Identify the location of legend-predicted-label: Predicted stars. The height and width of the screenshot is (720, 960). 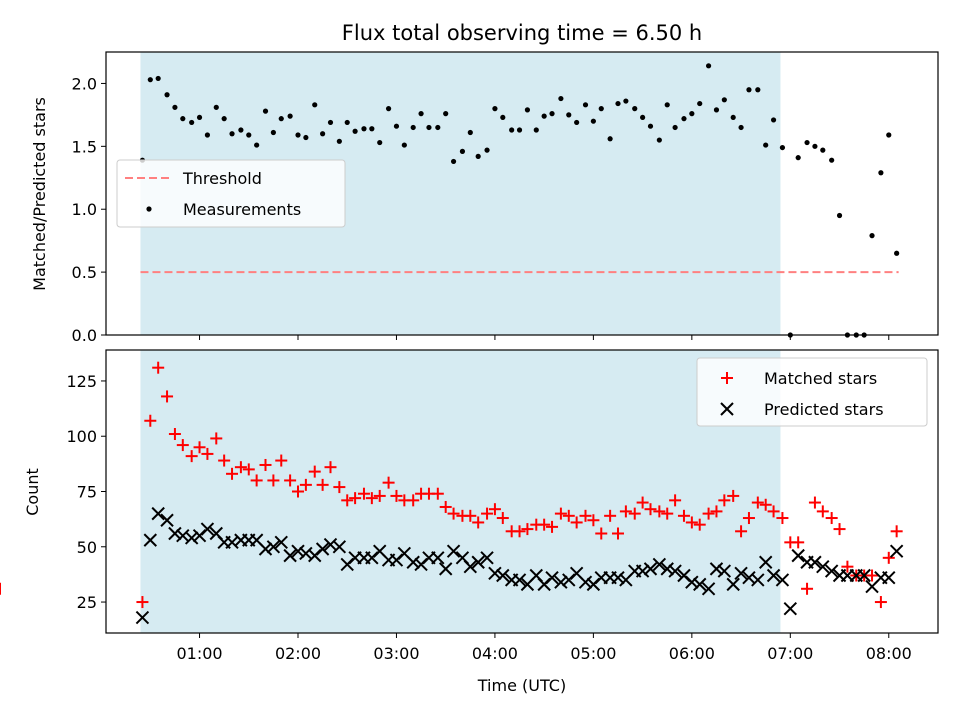
(824, 409).